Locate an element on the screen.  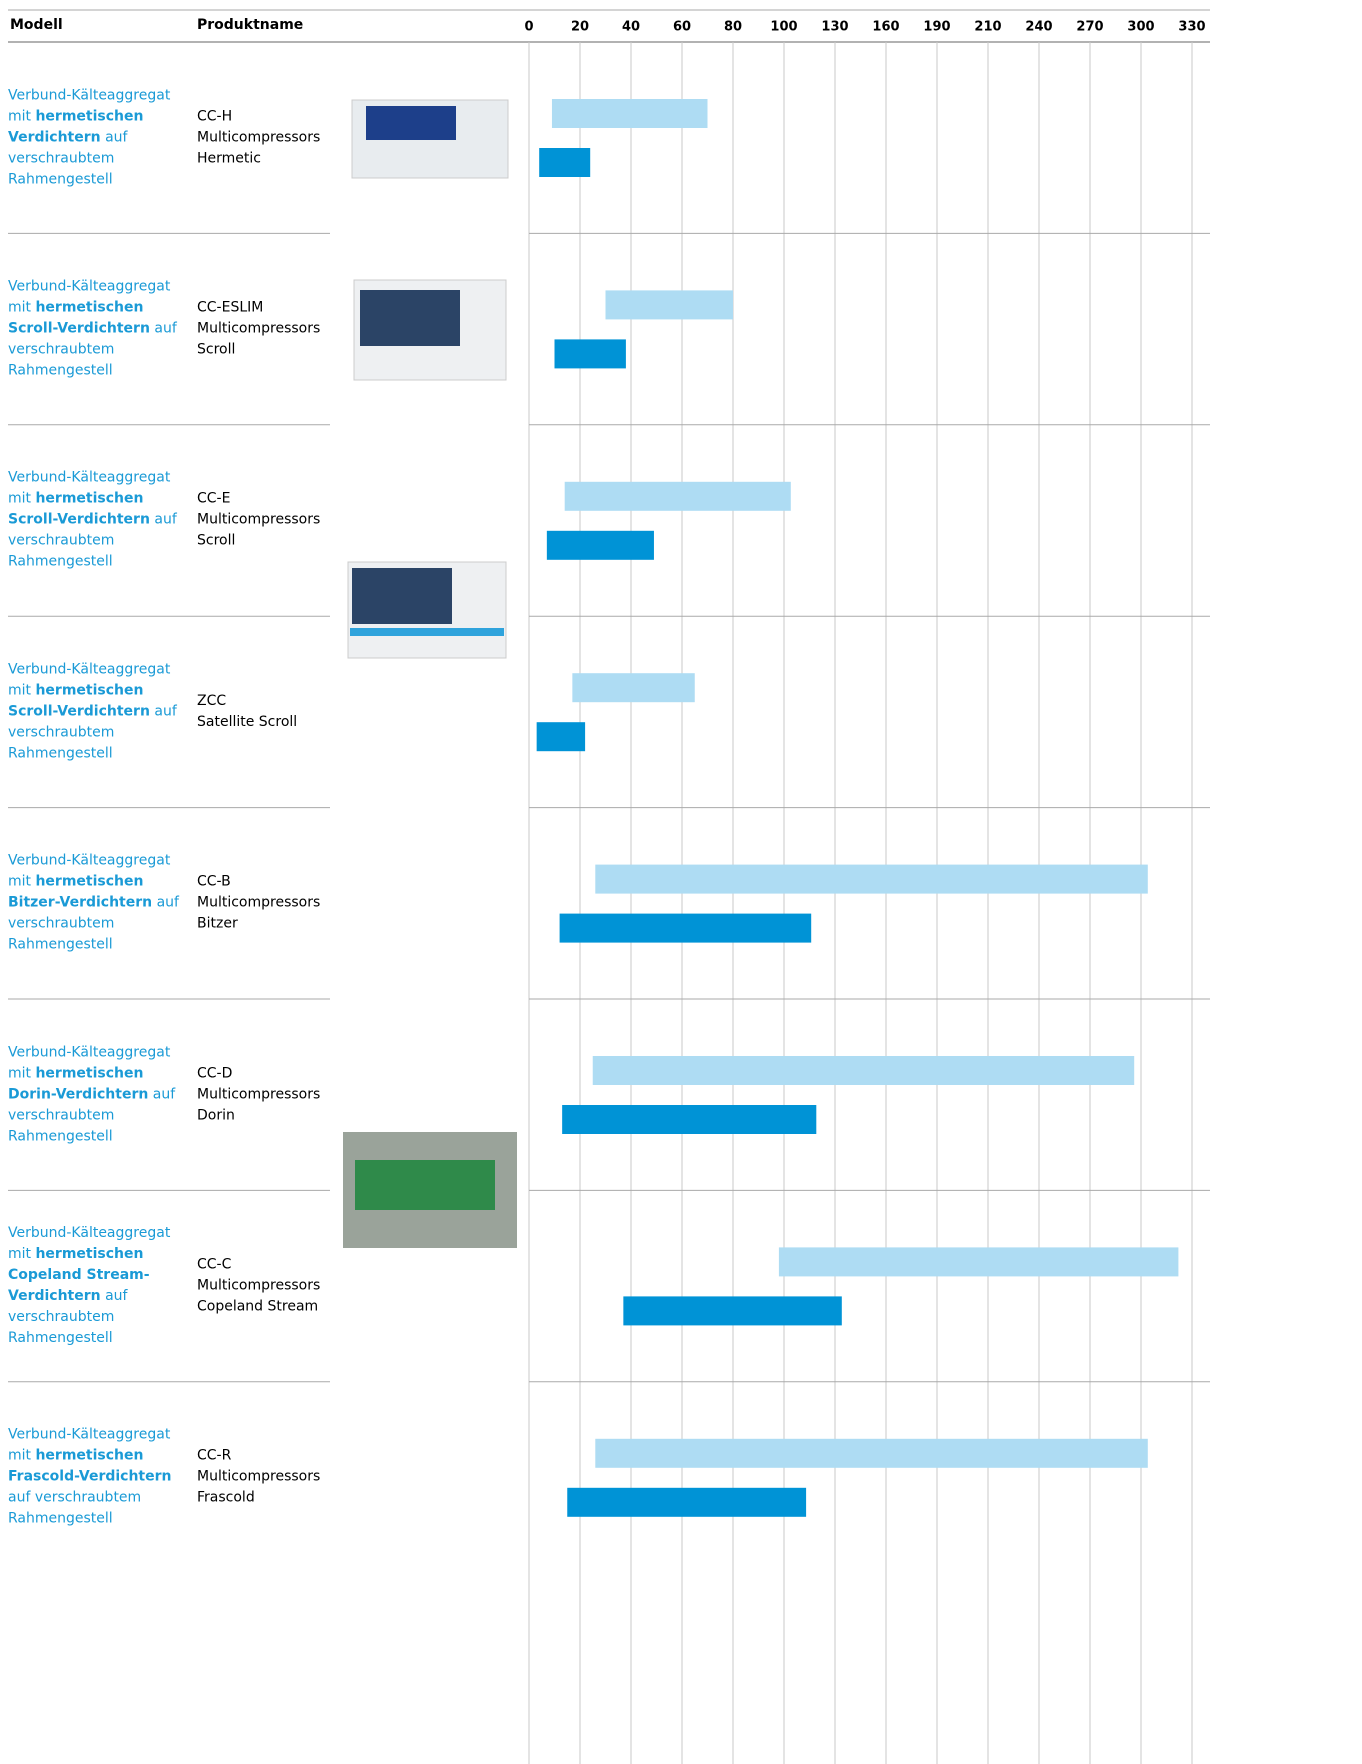
product-line: Copeland Stream is located at coordinates (258, 1306).